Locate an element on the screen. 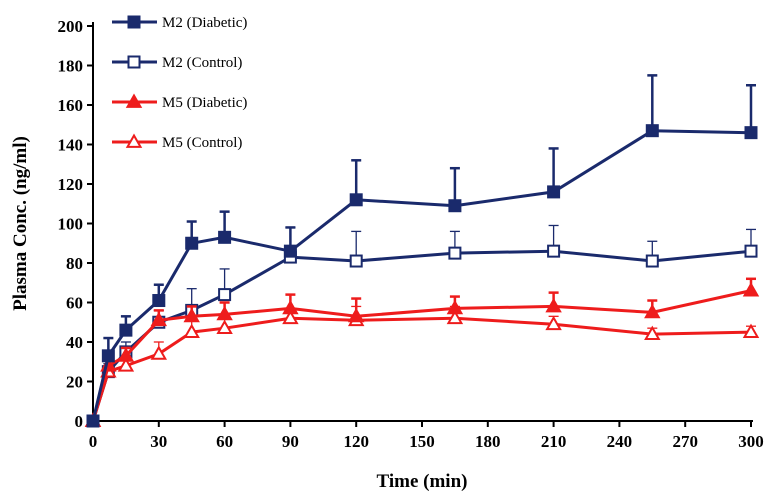 The height and width of the screenshot is (491, 769). x-tick-label: 240 is located at coordinates (620, 441).